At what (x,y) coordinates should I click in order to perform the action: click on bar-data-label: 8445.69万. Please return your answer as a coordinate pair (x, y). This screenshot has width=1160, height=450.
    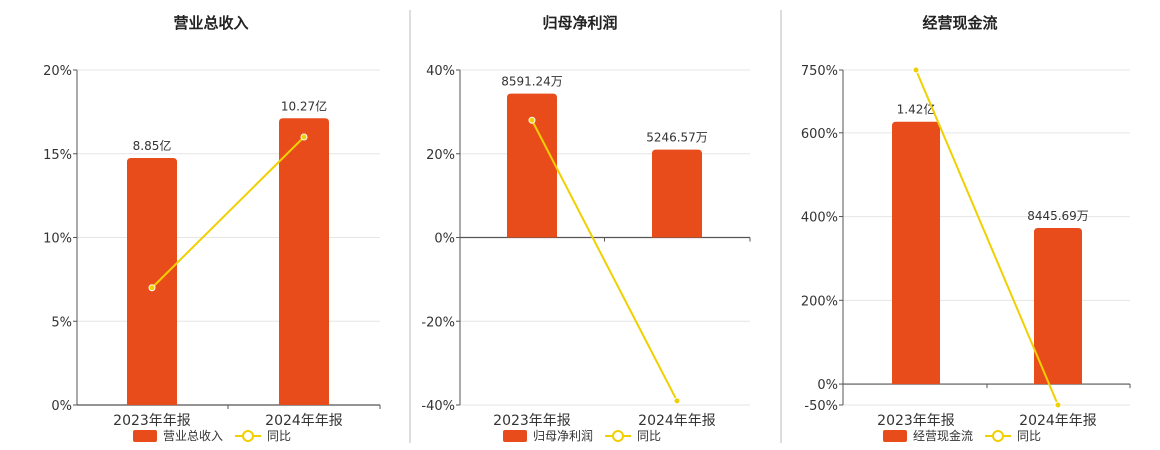
    Looking at the image, I should click on (1058, 216).